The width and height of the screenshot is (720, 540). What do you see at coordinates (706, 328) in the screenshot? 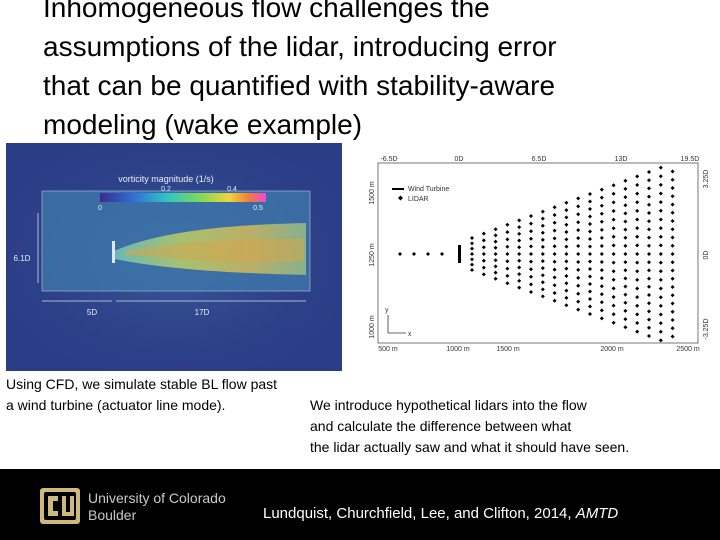
I see `right-label: -3.25D` at bounding box center [706, 328].